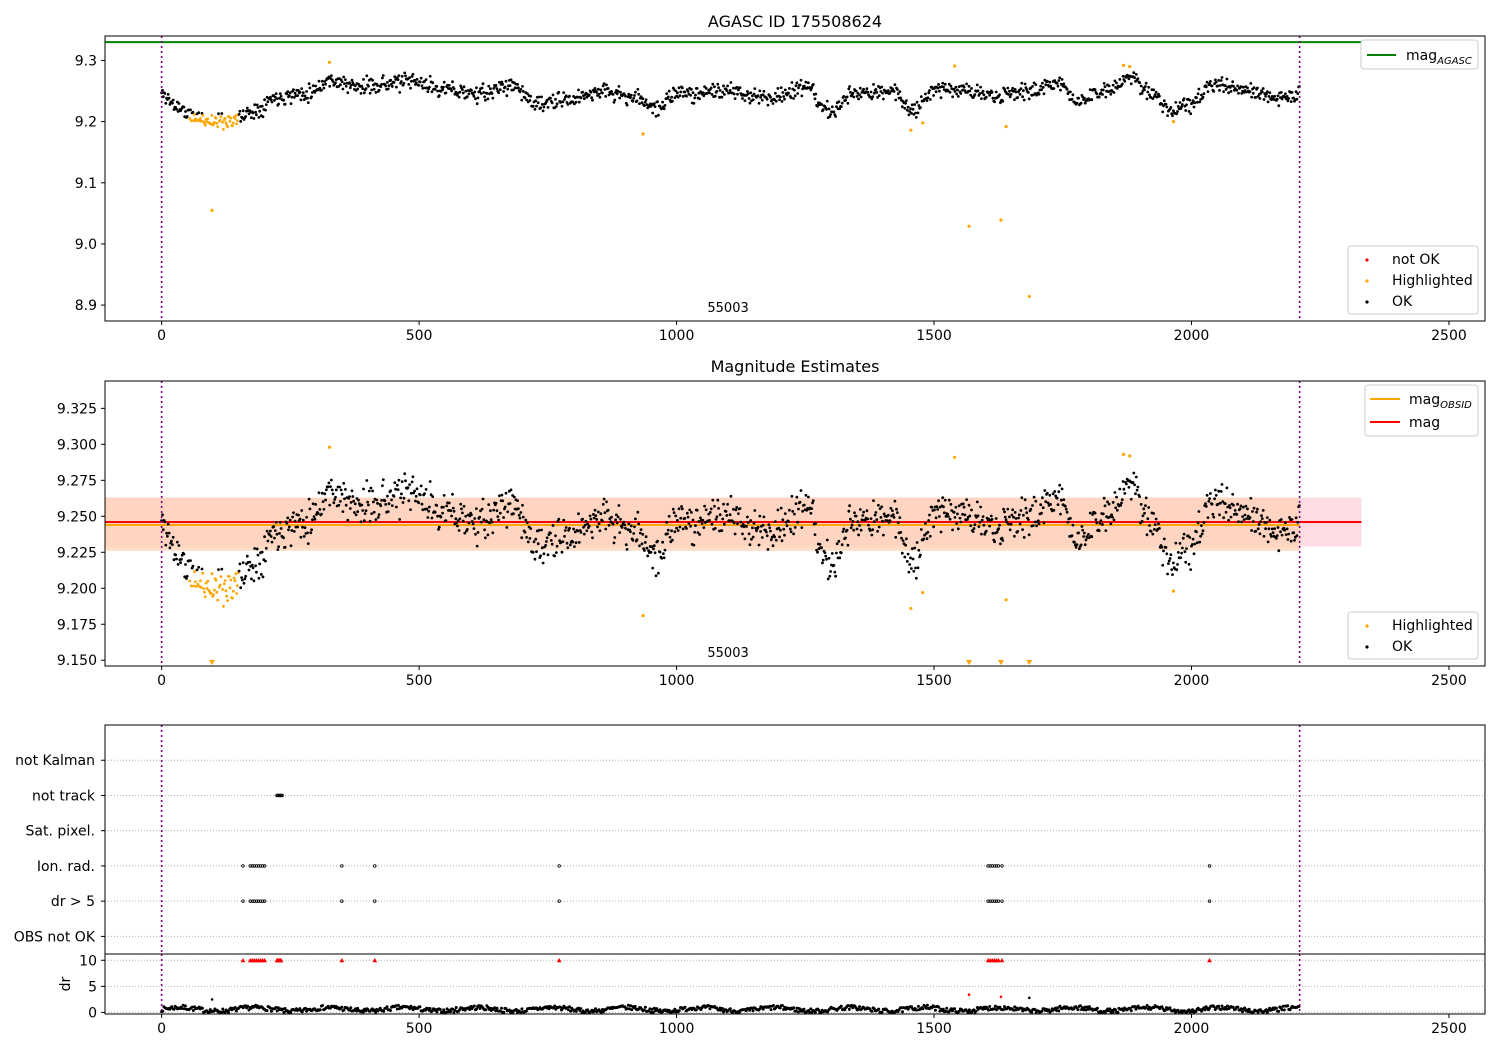  Describe the element at coordinates (55, 937) in the screenshot. I see `flag-label: OBS not OK` at that location.